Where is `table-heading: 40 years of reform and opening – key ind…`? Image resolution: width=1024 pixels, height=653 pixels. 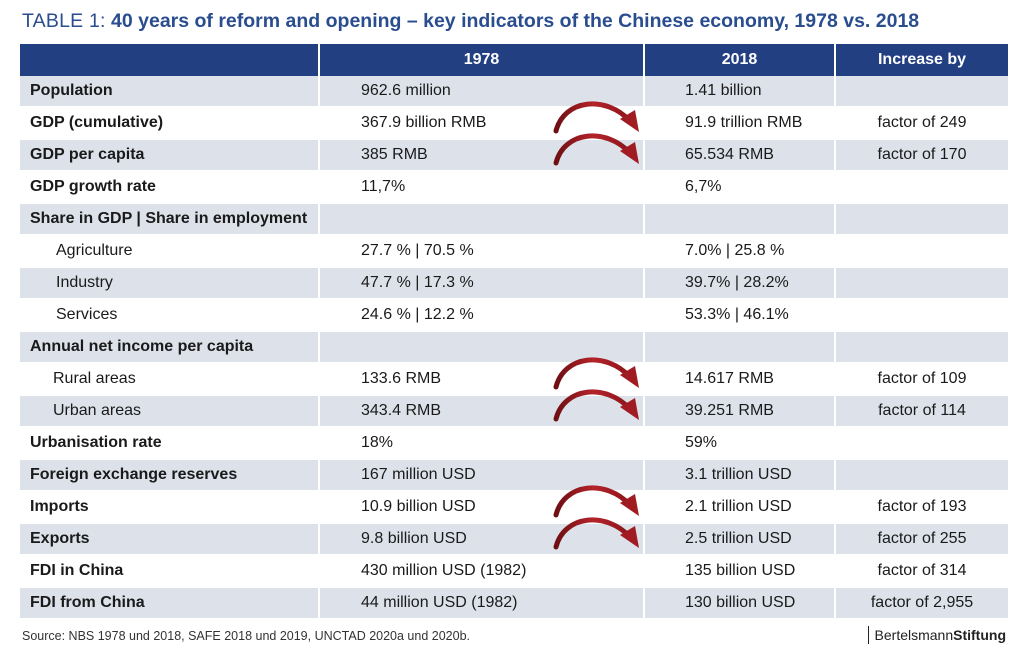
table-heading: 40 years of reform and opening – key ind… is located at coordinates (515, 21).